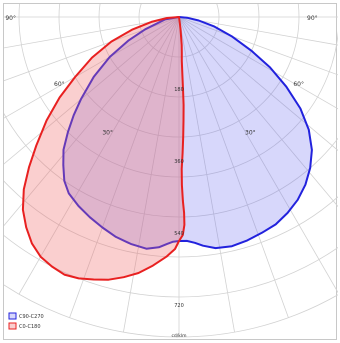 This screenshot has width=340, height=343. Describe the element at coordinates (179, 162) in the screenshot. I see `radial-tick-label: 360` at that location.